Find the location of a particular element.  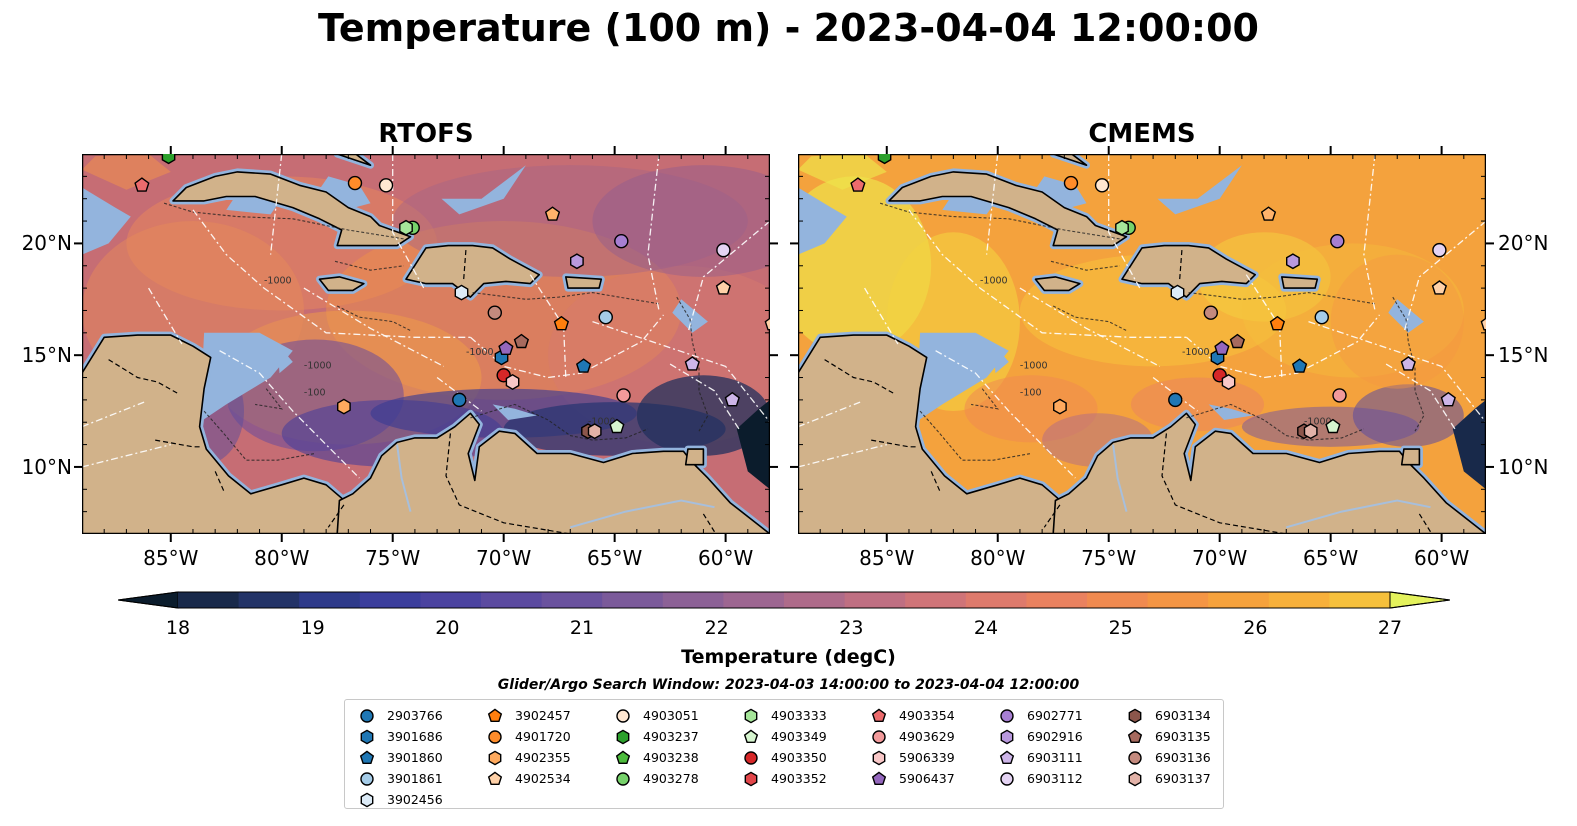

colorbar-tick-label: 24 is located at coordinates (986, 628).